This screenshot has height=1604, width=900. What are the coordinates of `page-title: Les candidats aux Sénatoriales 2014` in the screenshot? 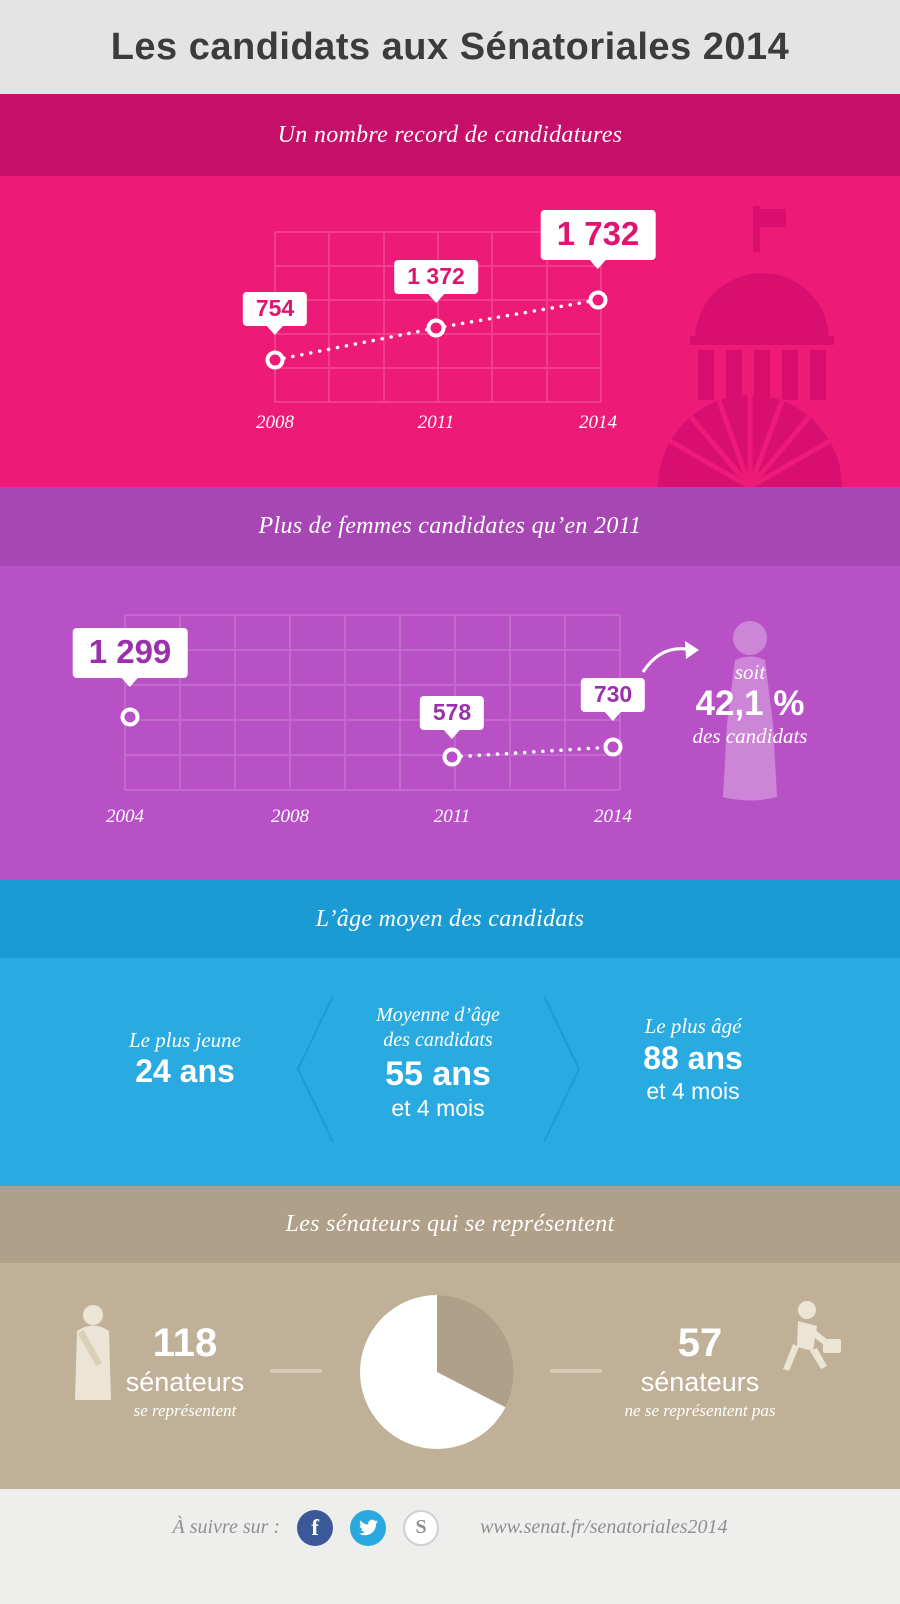 It's located at (450, 46).